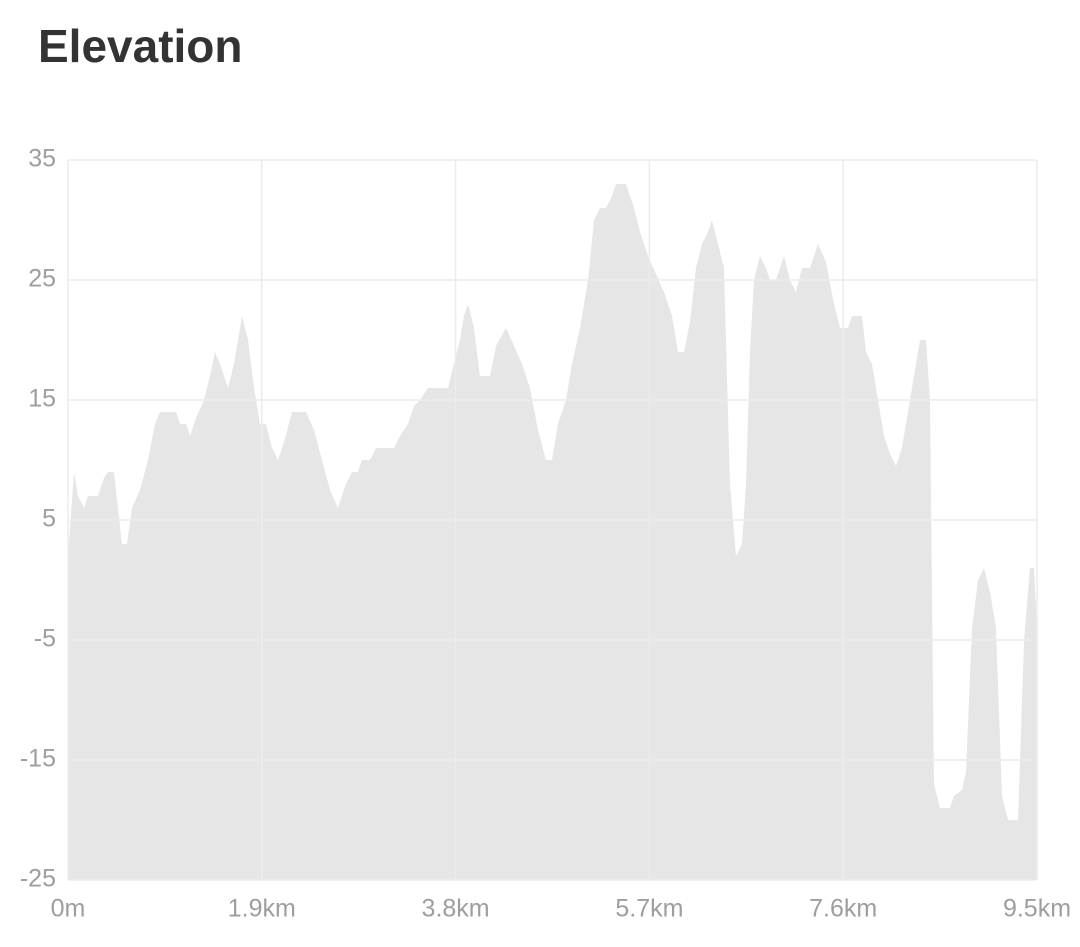 The width and height of the screenshot is (1080, 947). I want to click on x-tick-label: 0m, so click(68, 909).